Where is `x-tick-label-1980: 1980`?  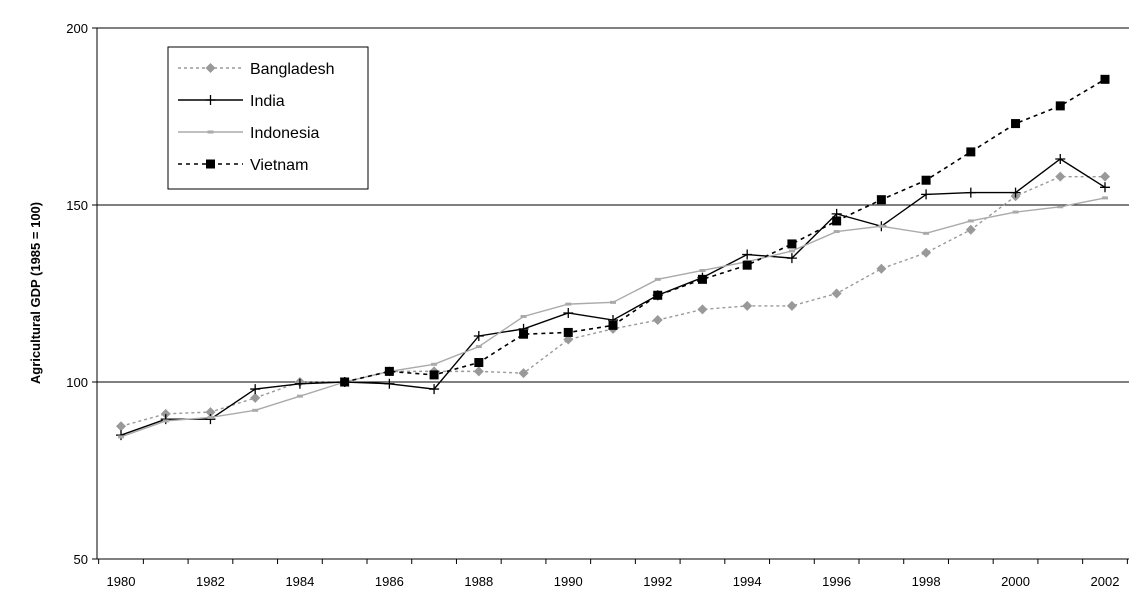 x-tick-label-1980: 1980 is located at coordinates (121, 581).